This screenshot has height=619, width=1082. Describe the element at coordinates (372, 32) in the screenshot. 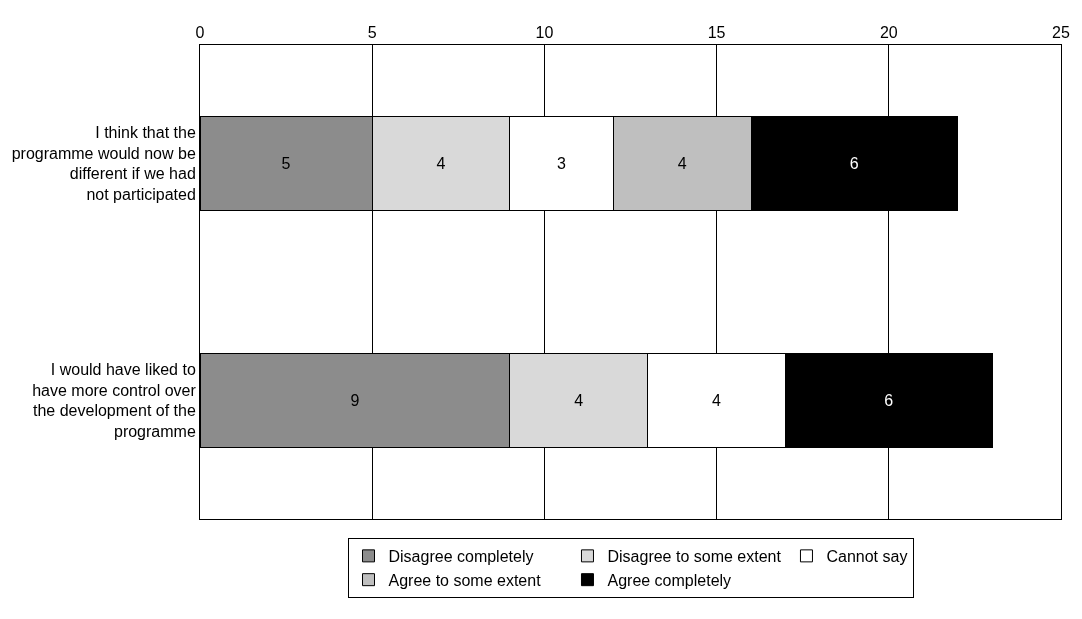

I see `x-tick-label: 5` at that location.